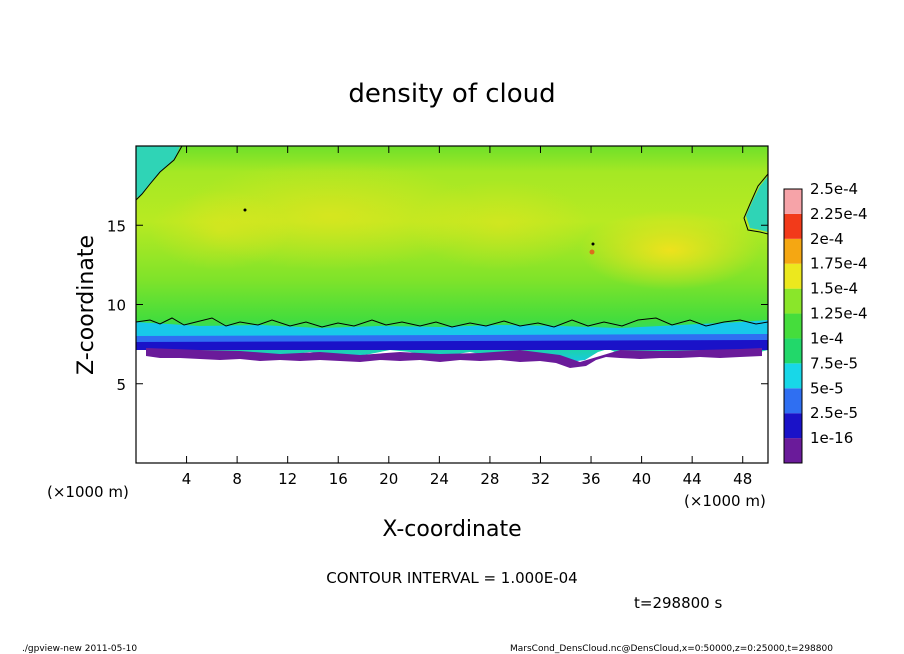  What do you see at coordinates (827, 239) in the screenshot?
I see `colorbar-label: 2e-4` at bounding box center [827, 239].